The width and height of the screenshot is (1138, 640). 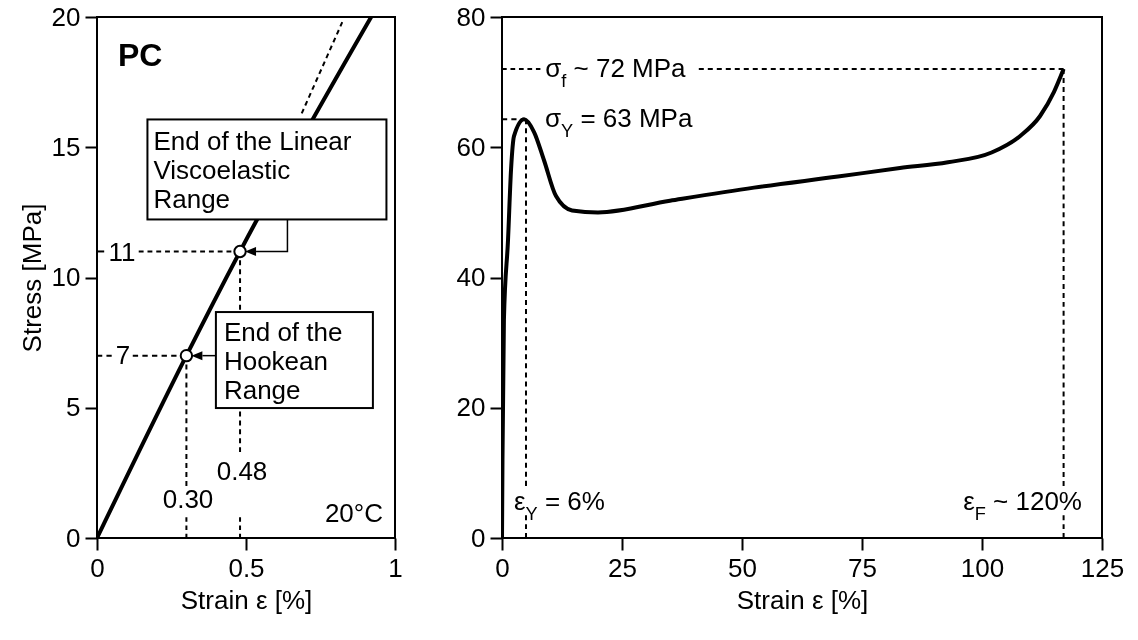 What do you see at coordinates (66, 146) in the screenshot?
I see `y-tick-label: 15` at bounding box center [66, 146].